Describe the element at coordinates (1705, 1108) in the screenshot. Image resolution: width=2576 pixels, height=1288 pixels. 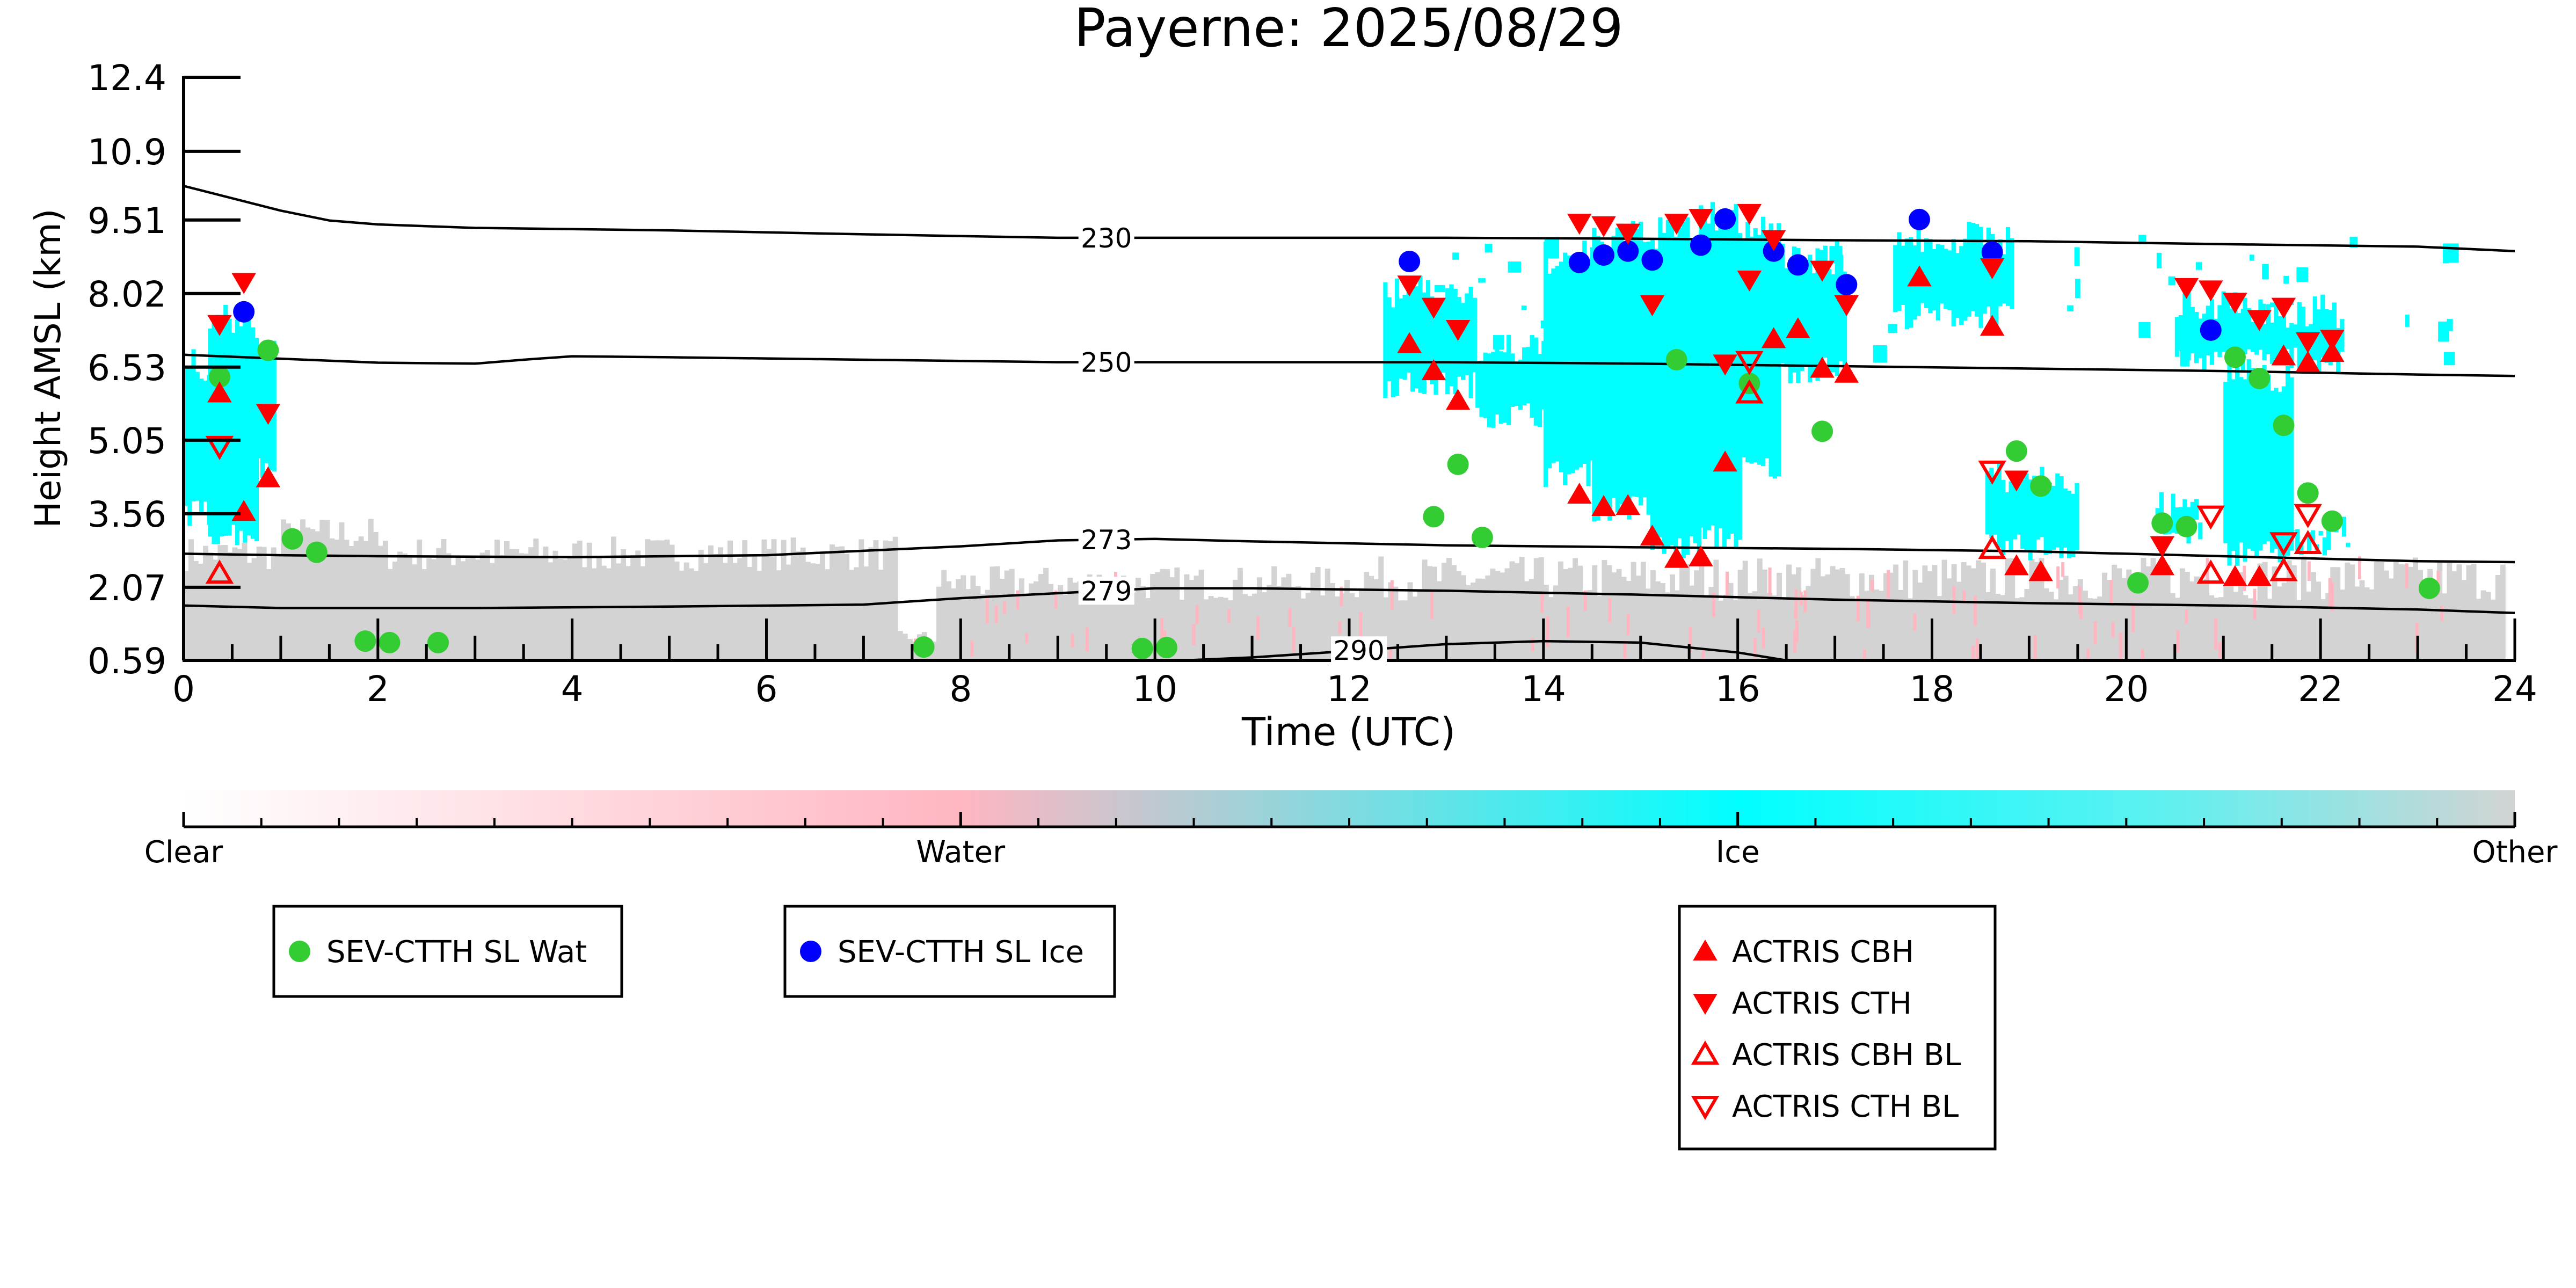
I see `legend-marker-actris-cth-bl` at that location.